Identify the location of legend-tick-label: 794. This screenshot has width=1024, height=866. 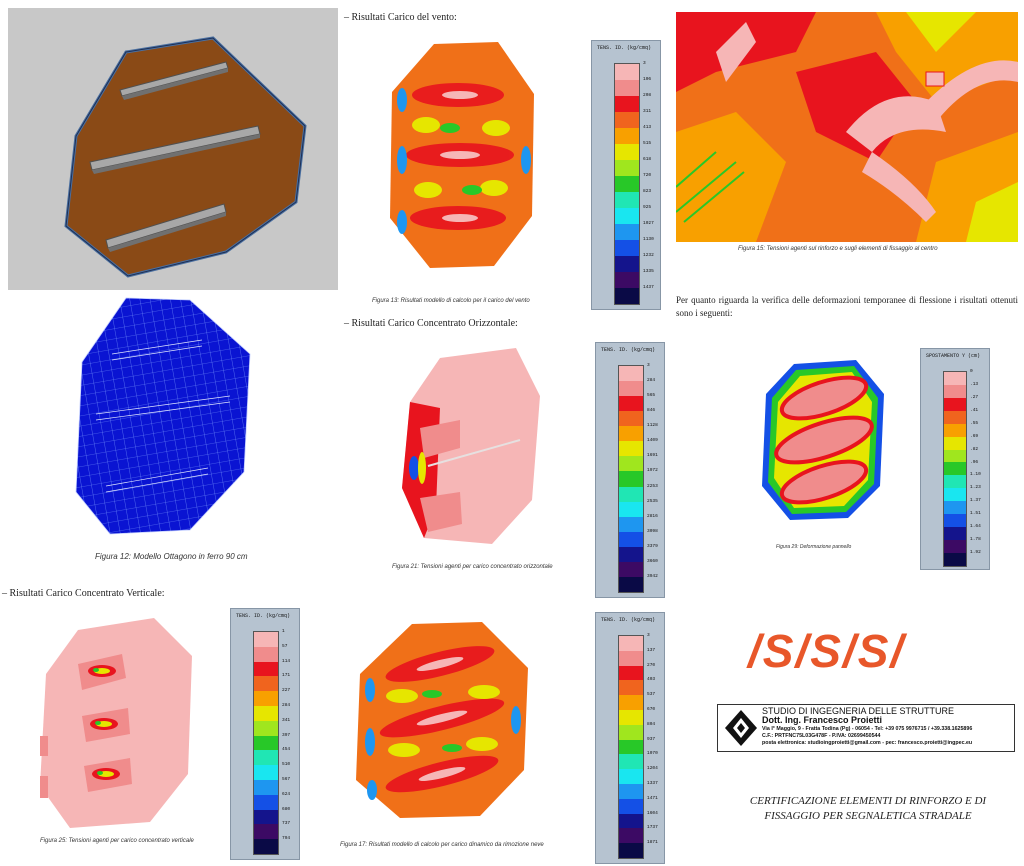
(286, 839).